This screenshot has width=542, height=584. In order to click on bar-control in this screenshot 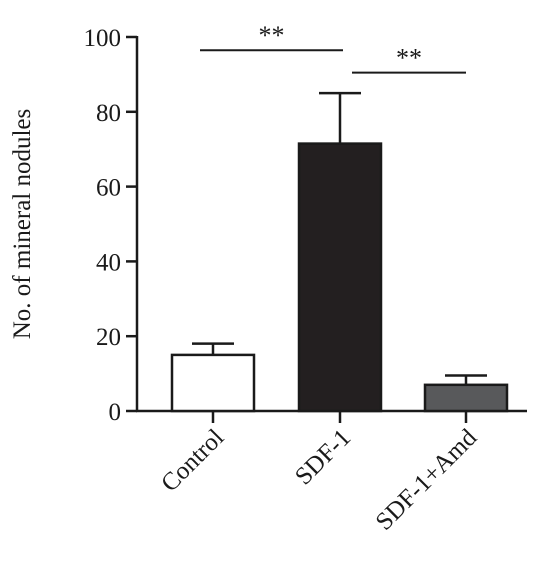, I will do `click(213, 383)`.